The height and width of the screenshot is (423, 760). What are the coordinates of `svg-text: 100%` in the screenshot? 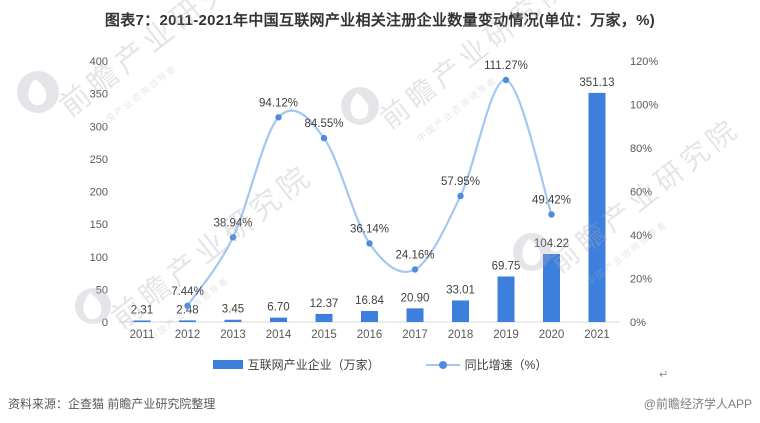 It's located at (644, 106).